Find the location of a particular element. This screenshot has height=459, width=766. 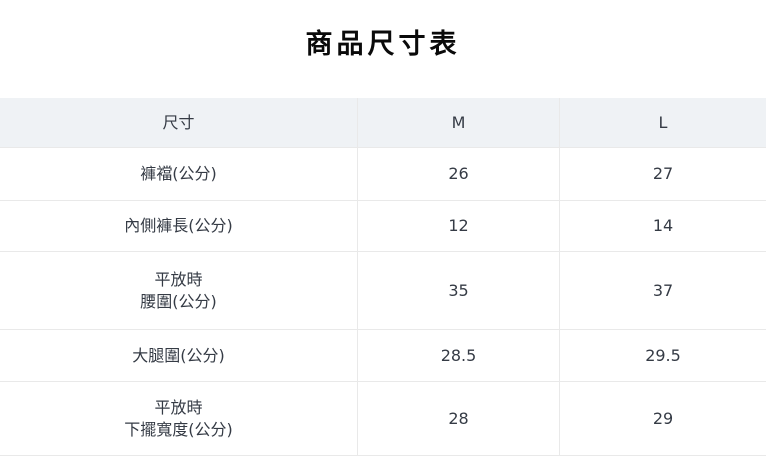

table-row-thigh: 大腿圍(公分) 28.5 29.5 is located at coordinates (383, 355).